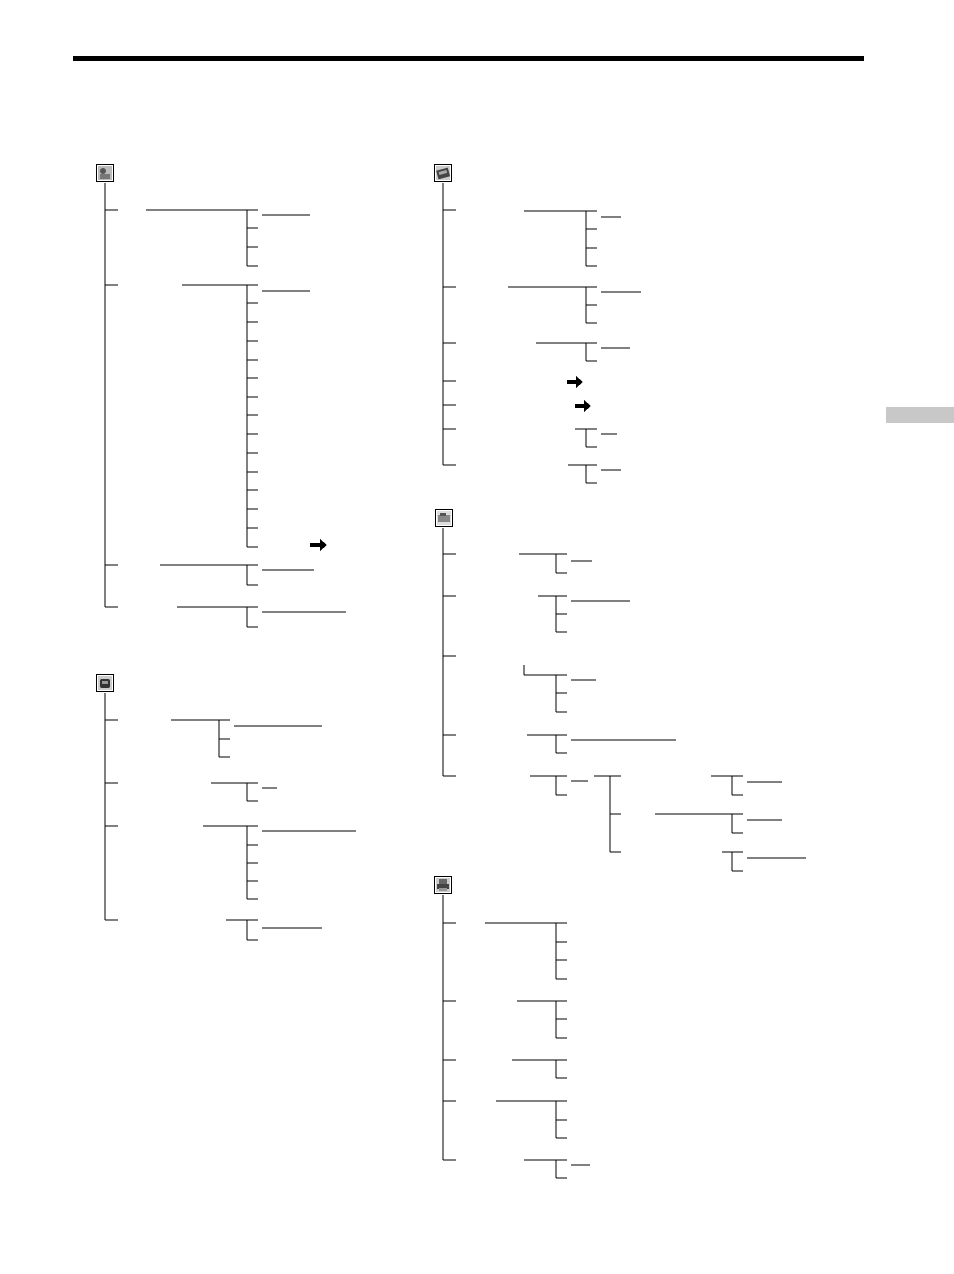  What do you see at coordinates (541, 333) in the screenshot?
I see `tree-group-tape-settings` at bounding box center [541, 333].